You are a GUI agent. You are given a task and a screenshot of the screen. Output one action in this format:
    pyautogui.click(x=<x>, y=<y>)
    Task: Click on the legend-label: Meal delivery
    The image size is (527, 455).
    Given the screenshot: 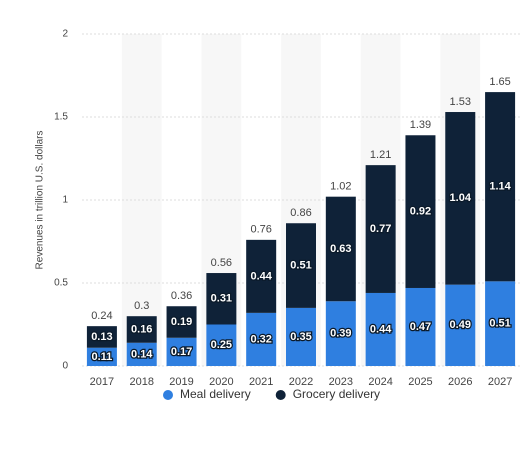 What is the action you would take?
    pyautogui.click(x=215, y=394)
    